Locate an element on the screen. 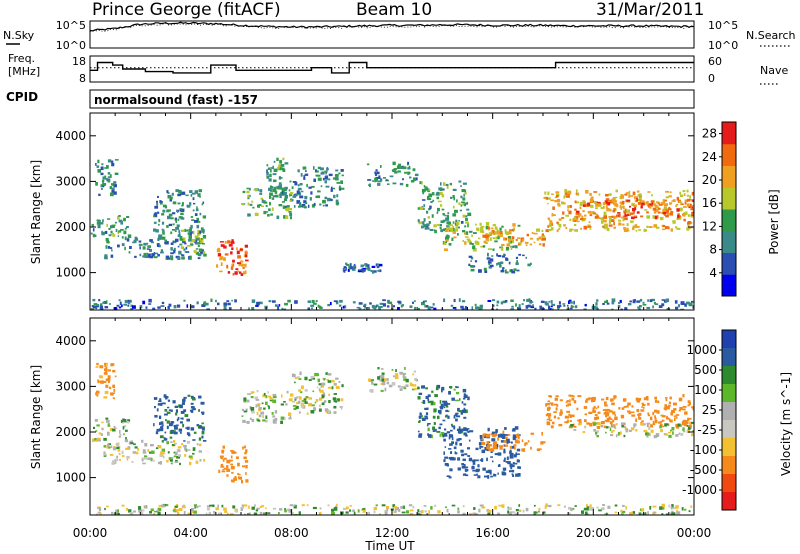 The width and height of the screenshot is (800, 554). time-tick-label-2: 08:00 is located at coordinates (291, 533).